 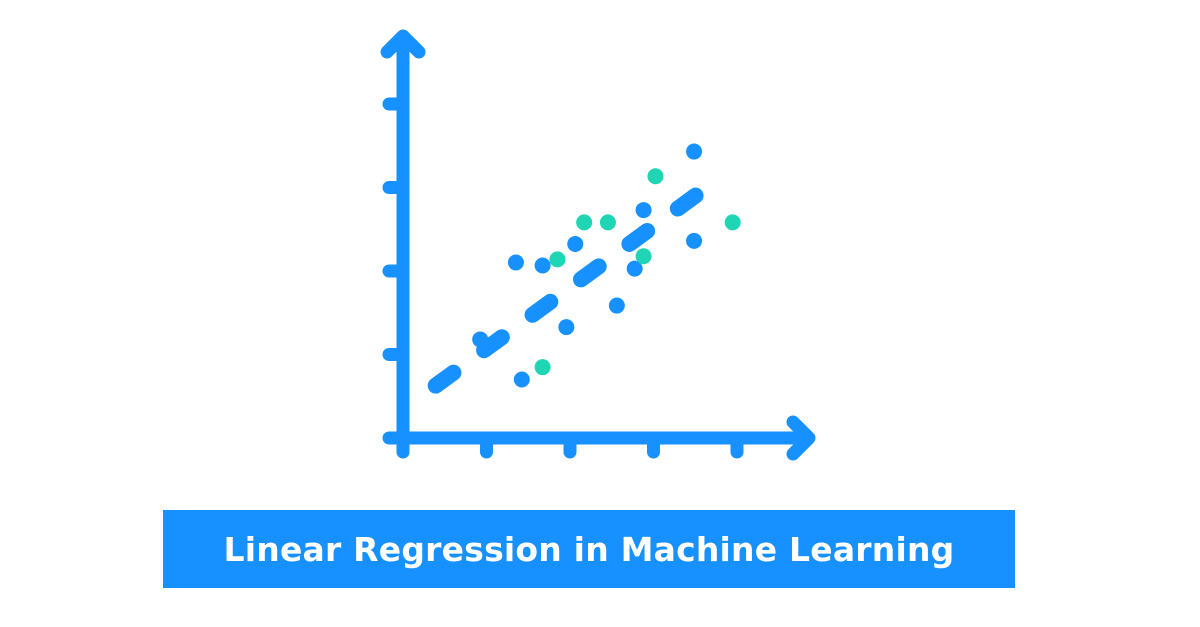 What do you see at coordinates (403, 44) in the screenshot?
I see `y-axis-arrow-icon` at bounding box center [403, 44].